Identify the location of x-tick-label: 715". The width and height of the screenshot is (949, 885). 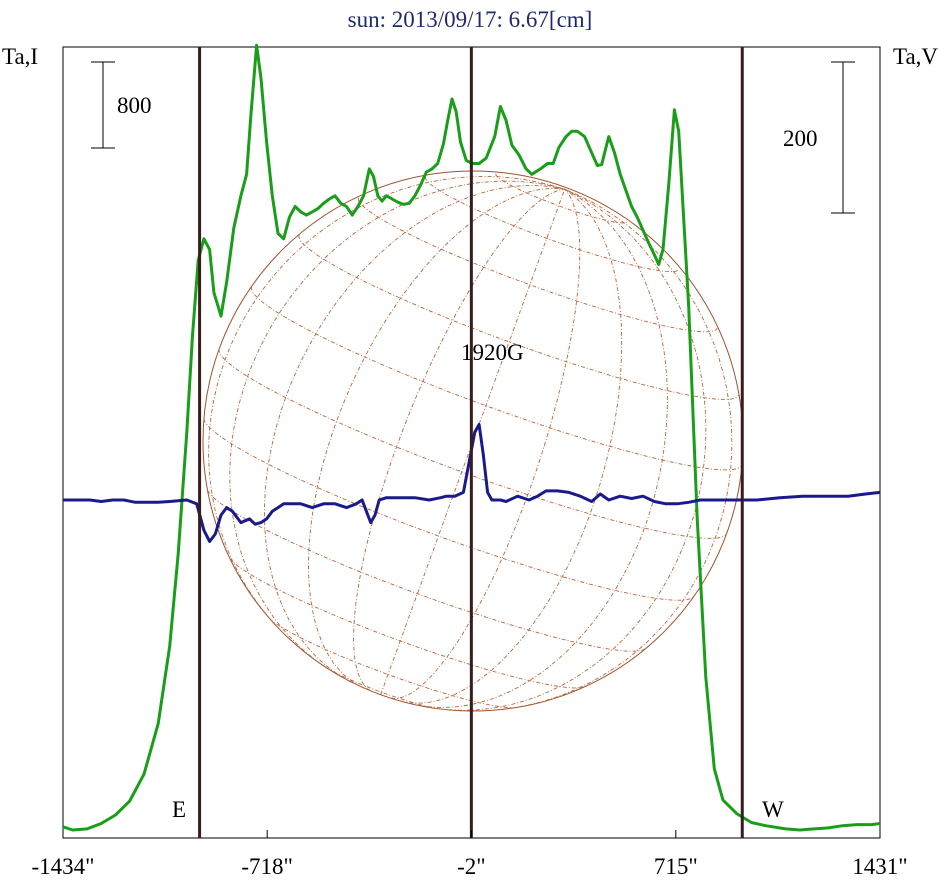
(676, 866).